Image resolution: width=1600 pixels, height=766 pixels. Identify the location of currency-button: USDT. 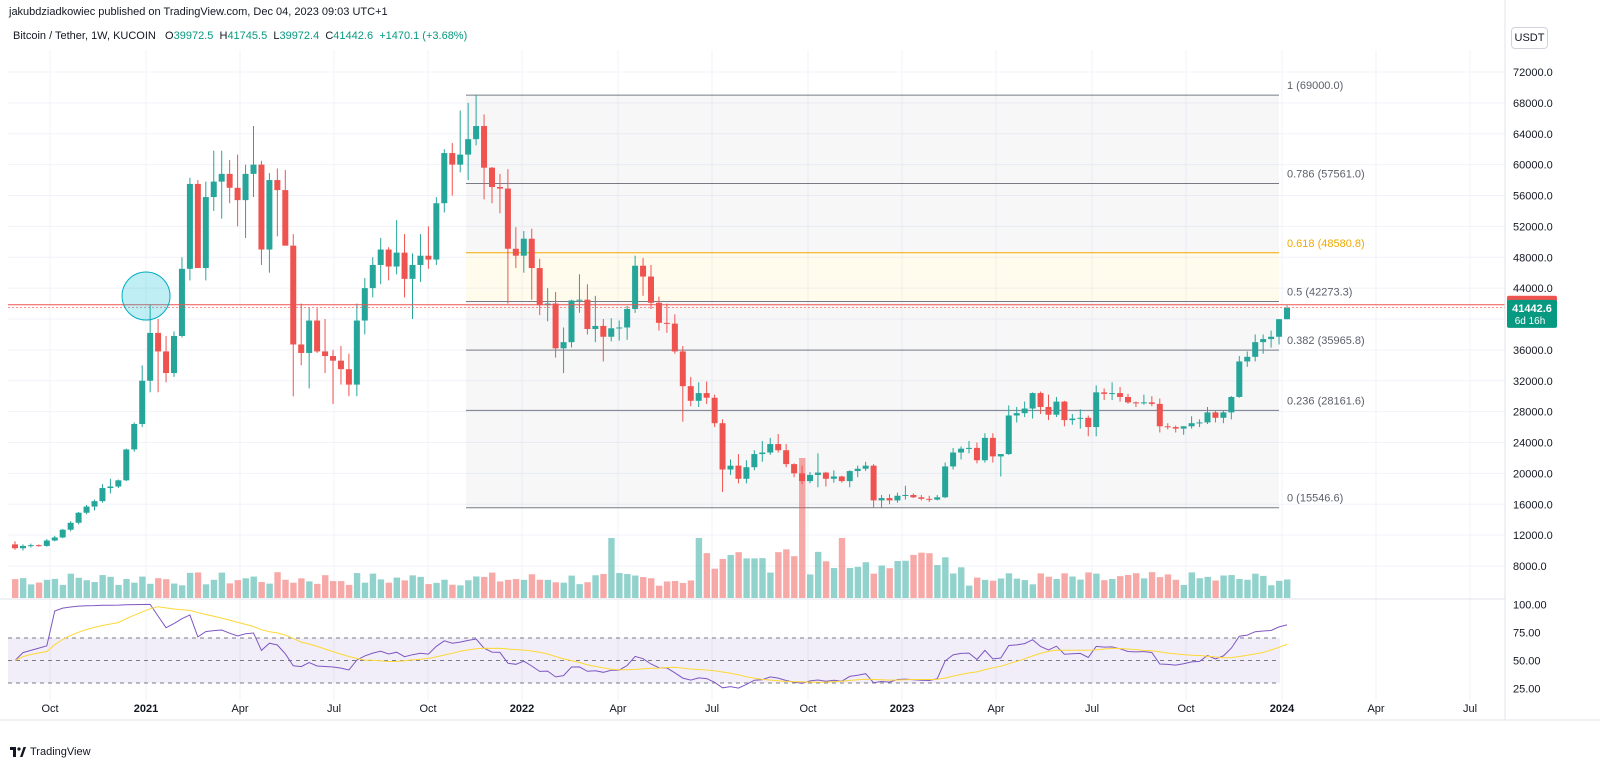
(1529, 38).